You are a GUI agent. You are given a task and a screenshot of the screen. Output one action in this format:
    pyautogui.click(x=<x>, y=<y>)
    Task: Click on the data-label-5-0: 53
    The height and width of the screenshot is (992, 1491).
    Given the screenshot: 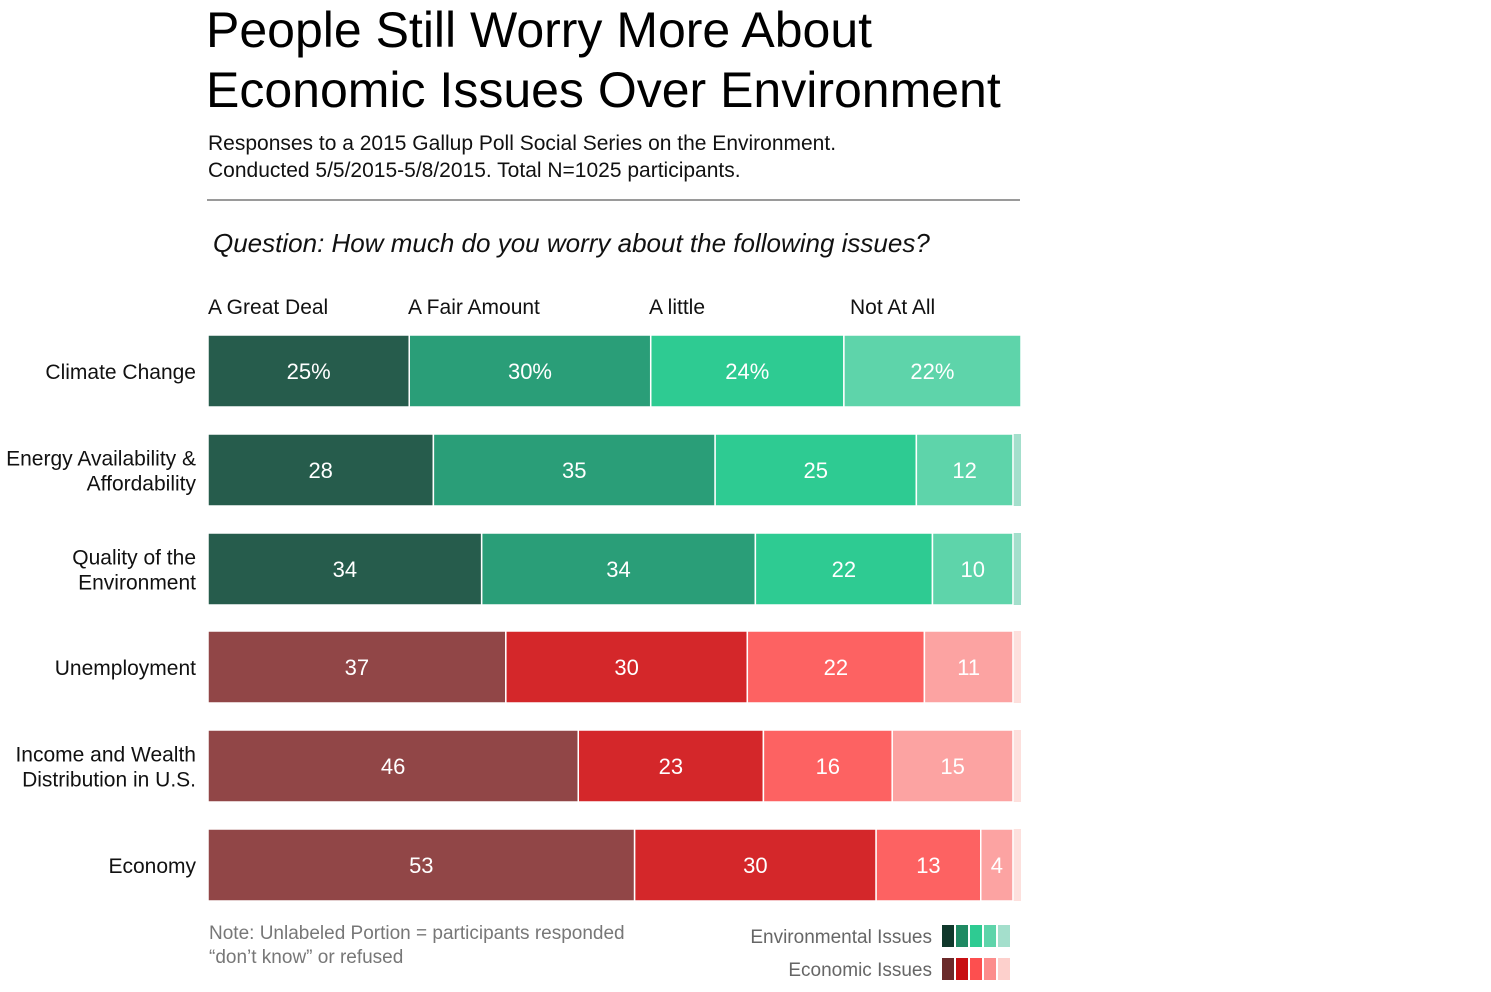 What is the action you would take?
    pyautogui.click(x=421, y=865)
    